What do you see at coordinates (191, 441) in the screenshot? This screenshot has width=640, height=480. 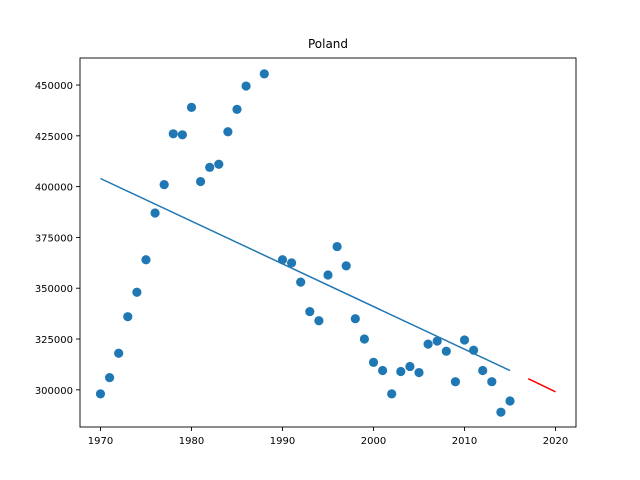 I see `x-tick-label: 1980` at bounding box center [191, 441].